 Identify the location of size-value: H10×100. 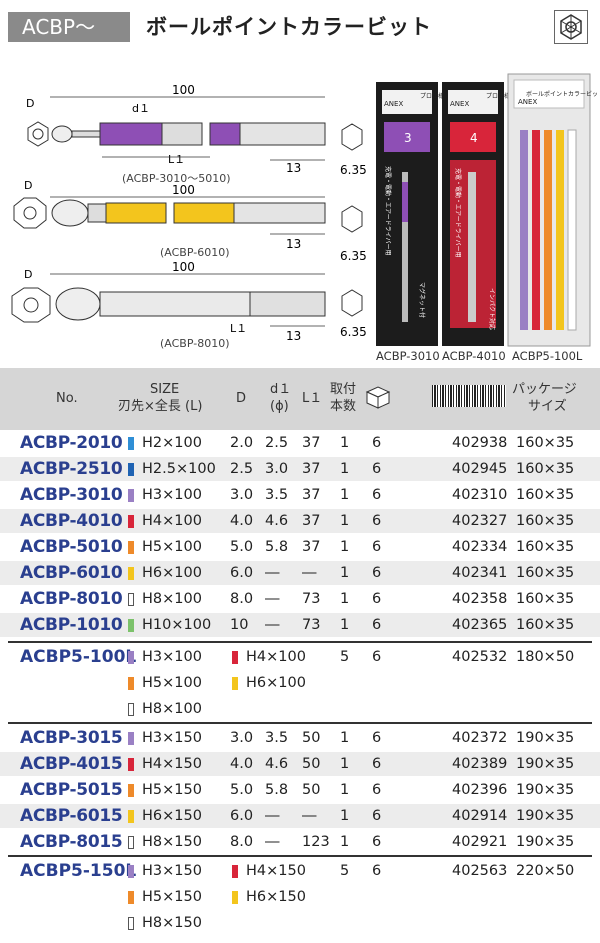
(177, 625).